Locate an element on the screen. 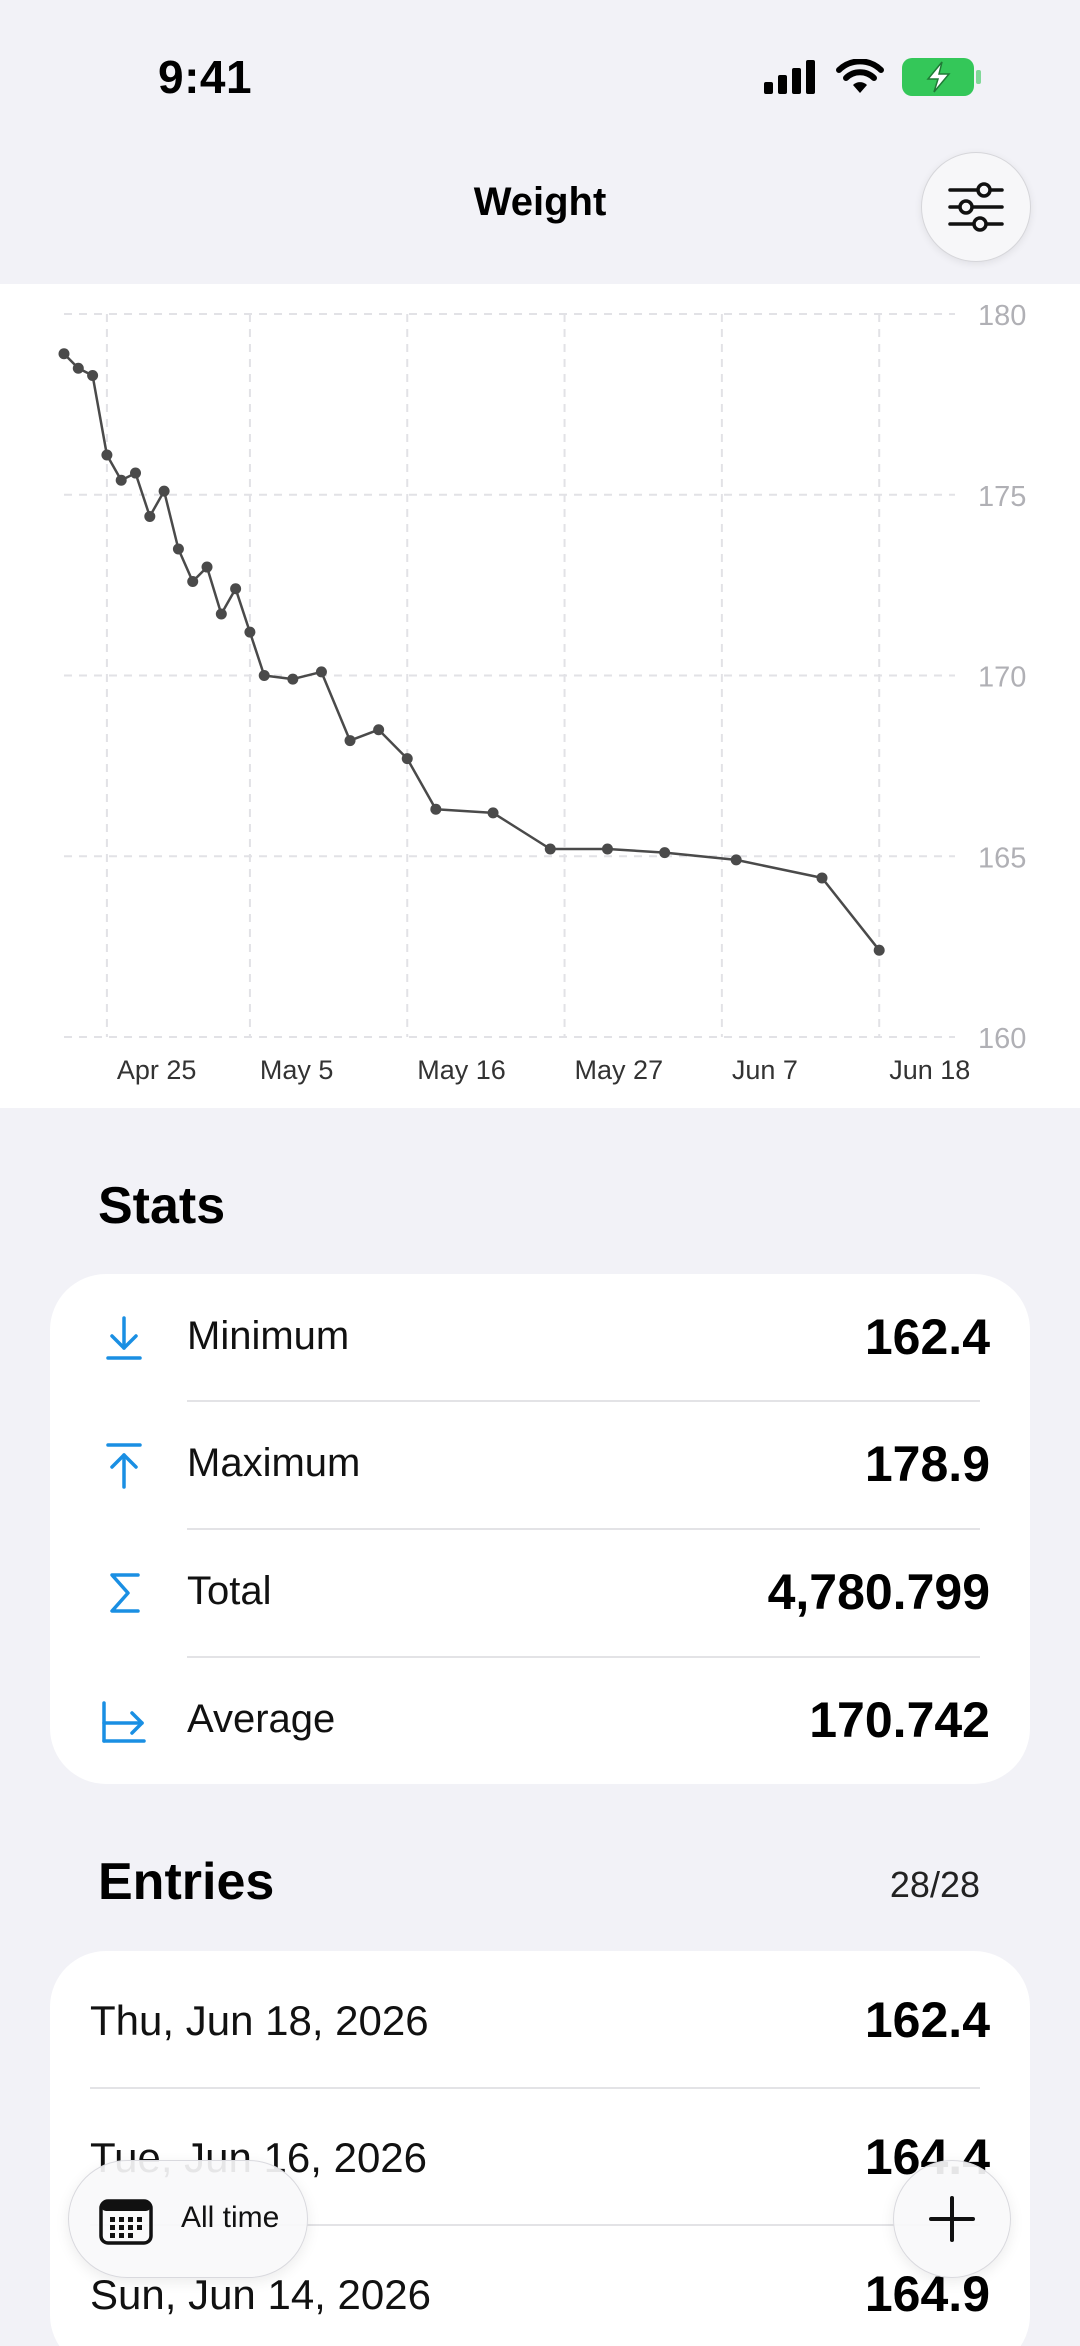 This screenshot has height=2346, width=1080. status-bar: 9:41 is located at coordinates (540, 70).